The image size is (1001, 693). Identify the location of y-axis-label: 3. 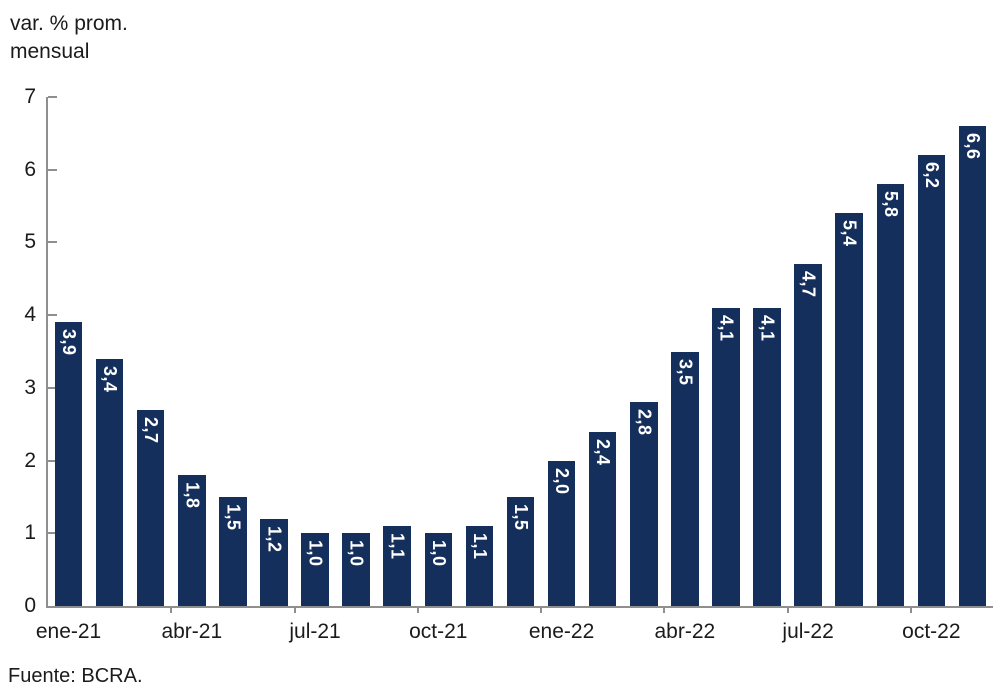
(30, 387).